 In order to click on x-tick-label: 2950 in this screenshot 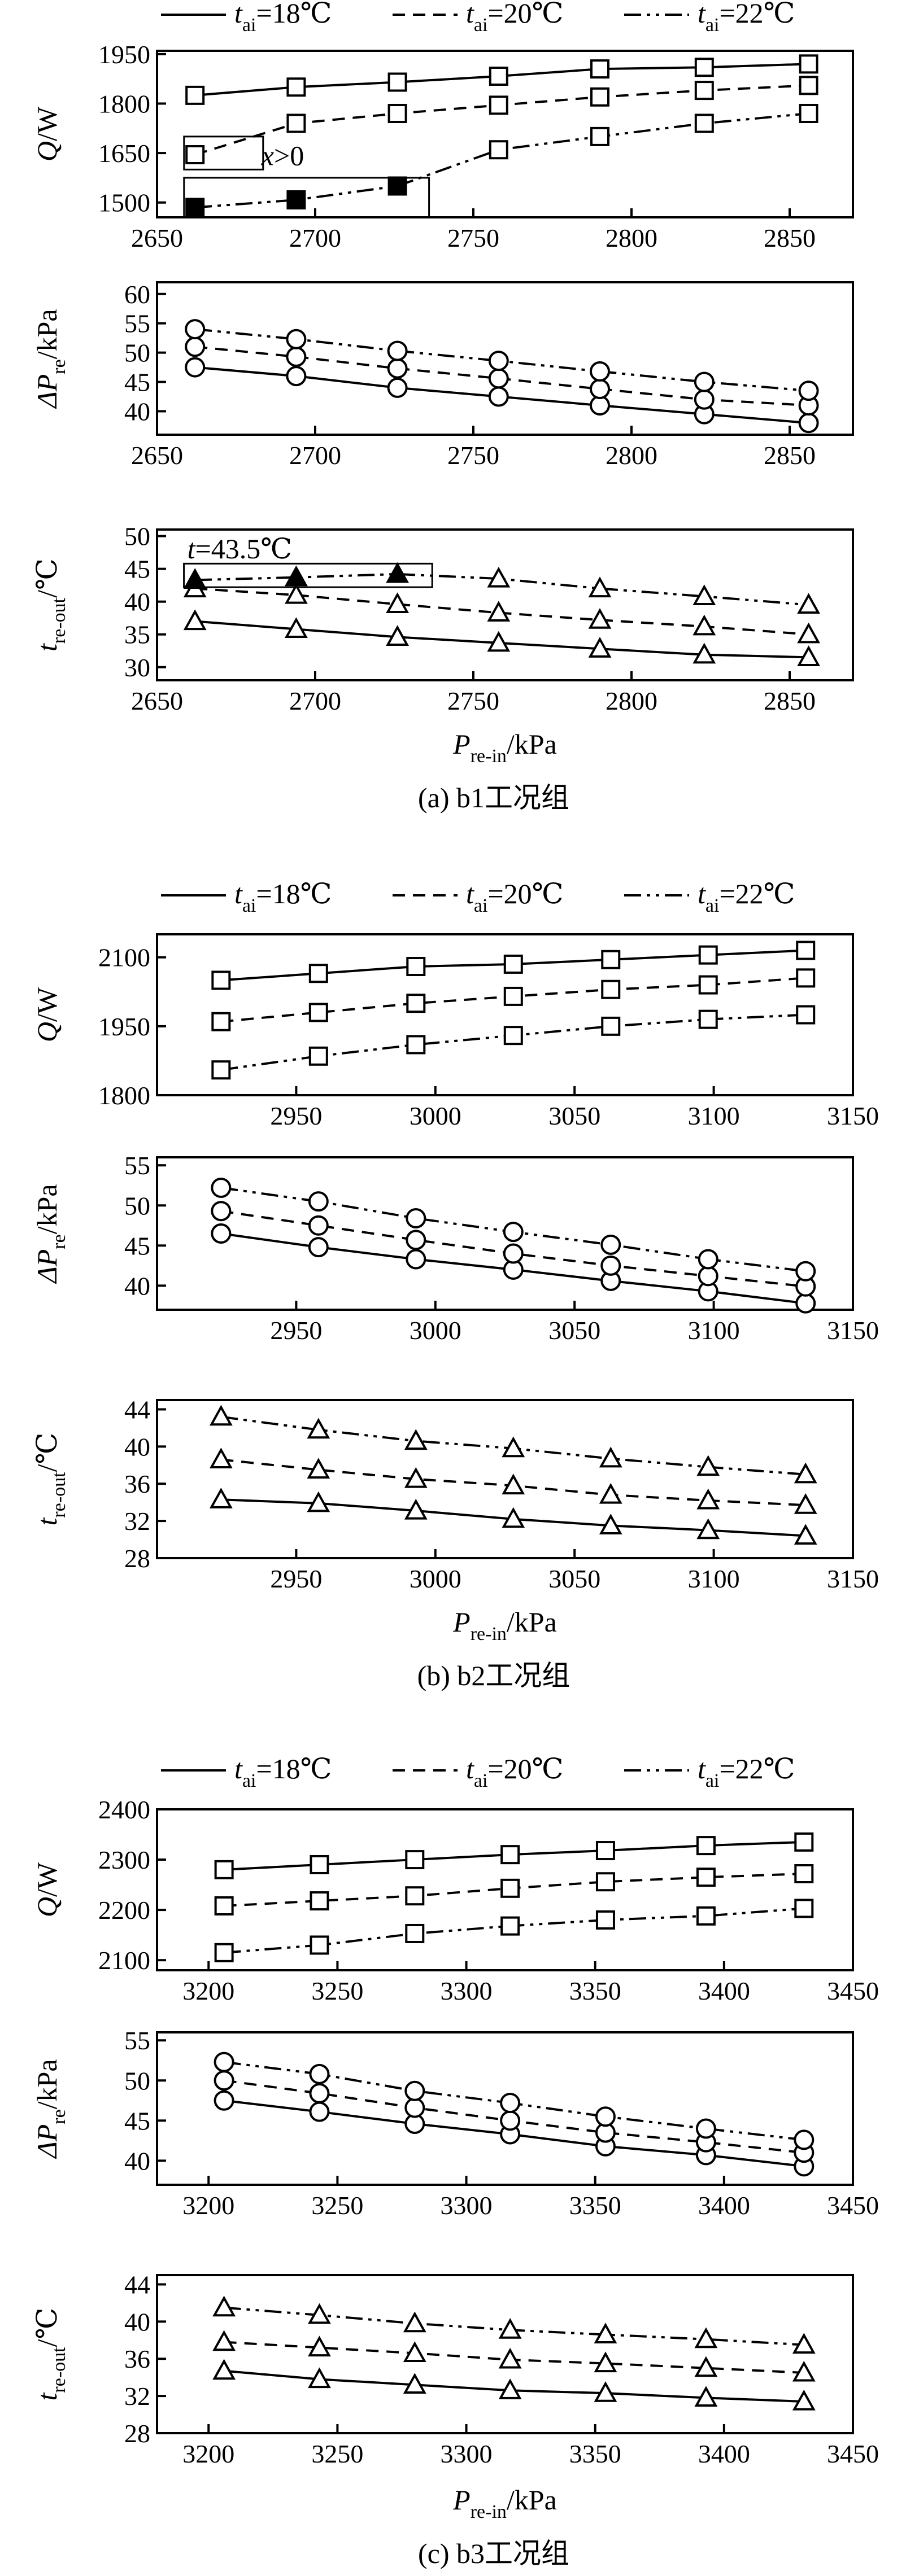, I will do `click(296, 1330)`.